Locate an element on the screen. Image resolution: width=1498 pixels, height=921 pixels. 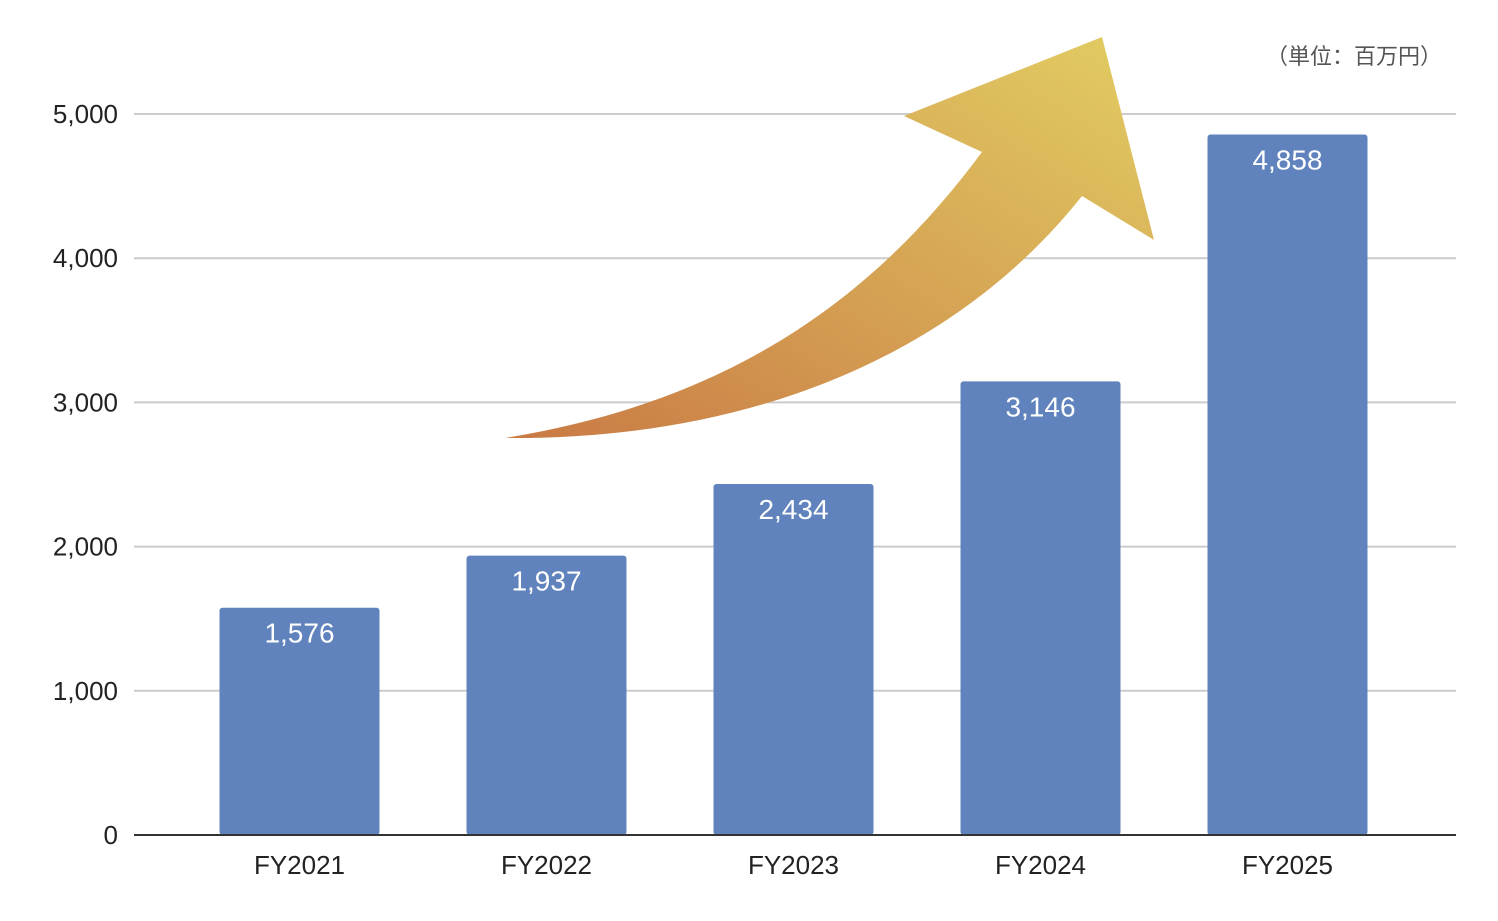
x-label-fy2021: FY2021 is located at coordinates (299, 865).